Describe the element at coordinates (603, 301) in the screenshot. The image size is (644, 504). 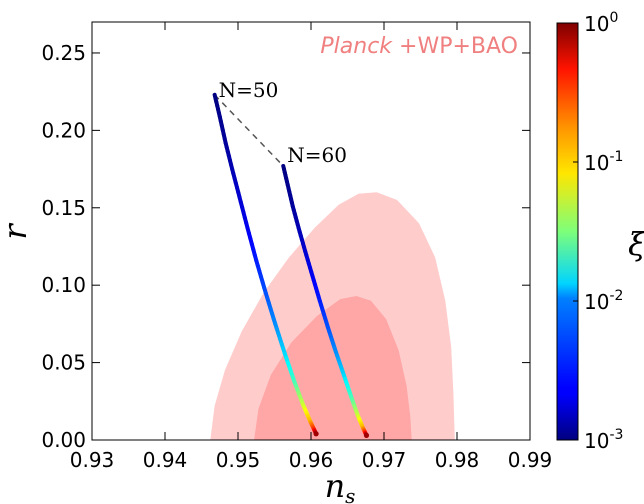
I see `colorbar-tick-label: 10⁻²` at that location.